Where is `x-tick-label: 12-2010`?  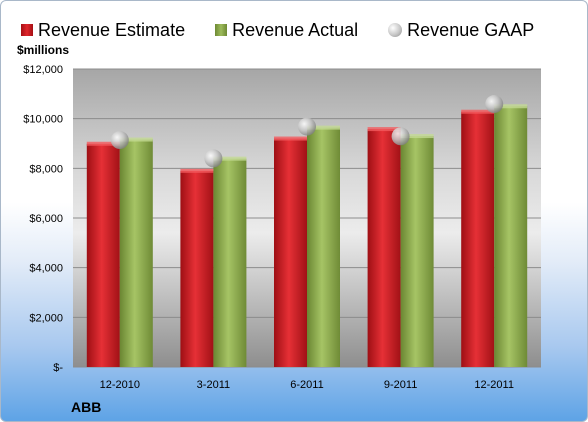 x-tick-label: 12-2010 is located at coordinates (120, 385).